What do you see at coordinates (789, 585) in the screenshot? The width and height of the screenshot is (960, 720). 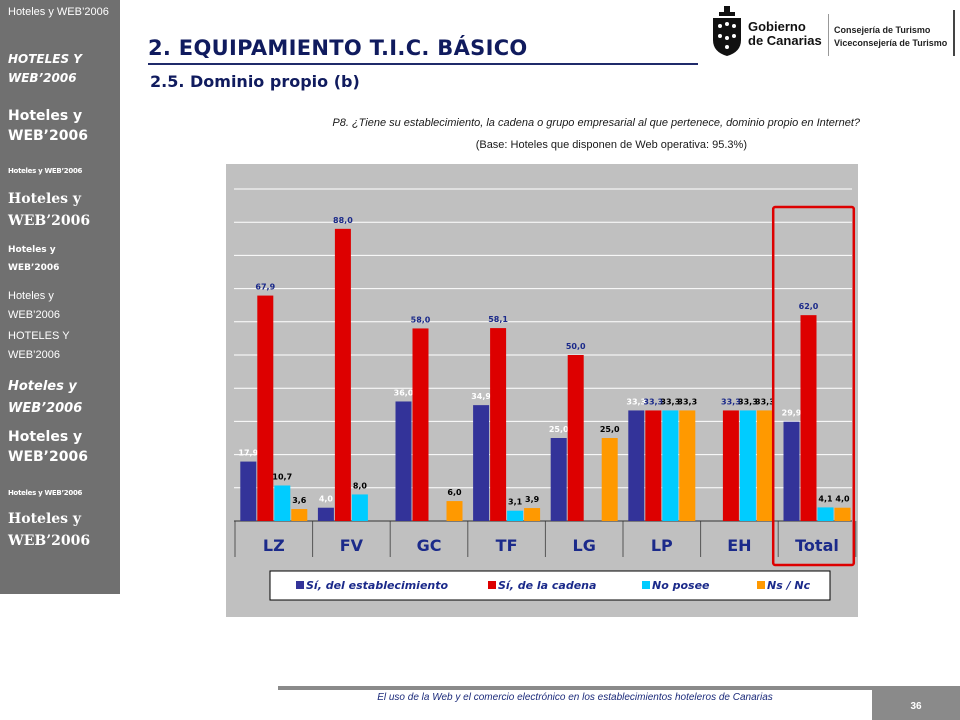 I see `legend-label: Ns / Nc` at bounding box center [789, 585].